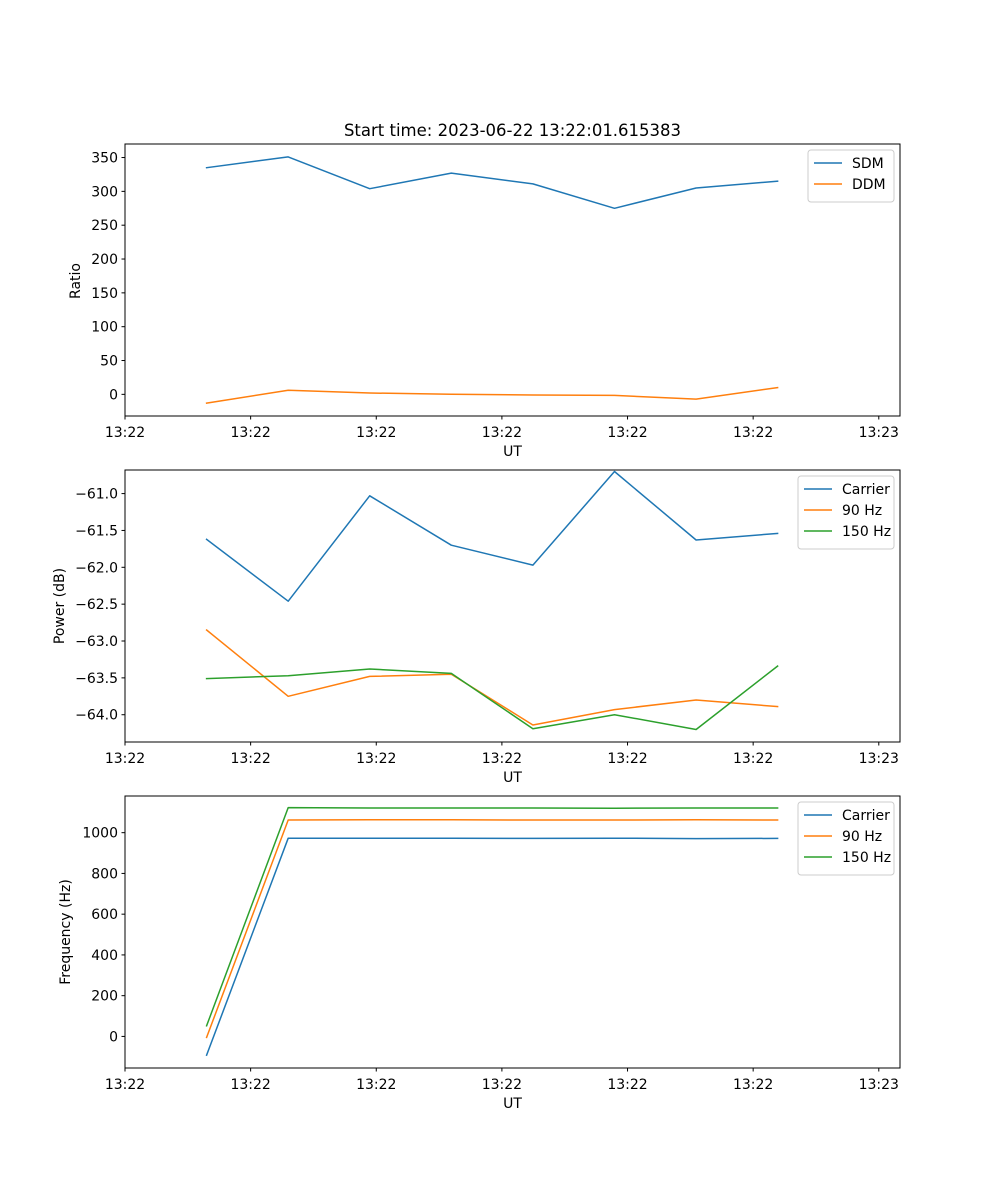 This screenshot has width=1000, height=1200. I want to click on series-line-sdm, so click(492, 183).